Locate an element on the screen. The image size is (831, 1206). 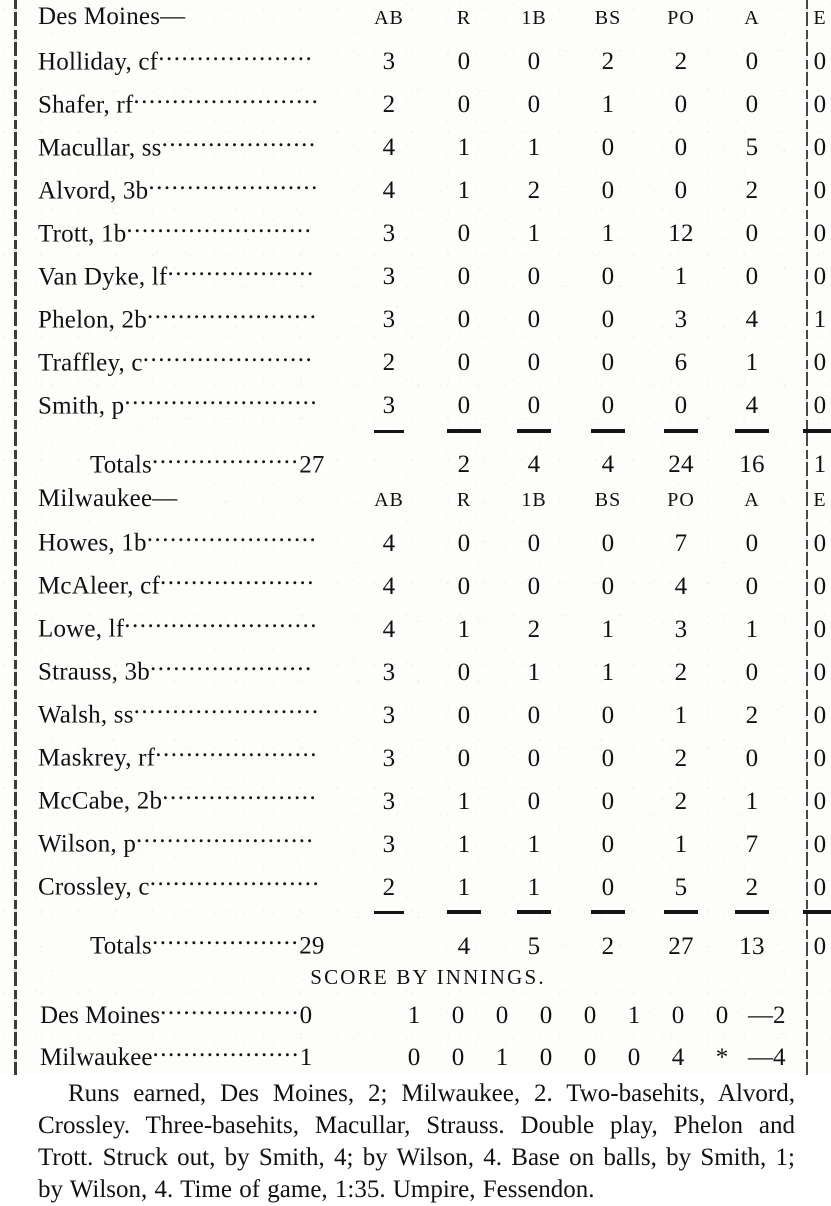
innings-row: Milwaukee...................1 0 0 1 0 0 0 4 * —4 is located at coordinates (434, 1053).